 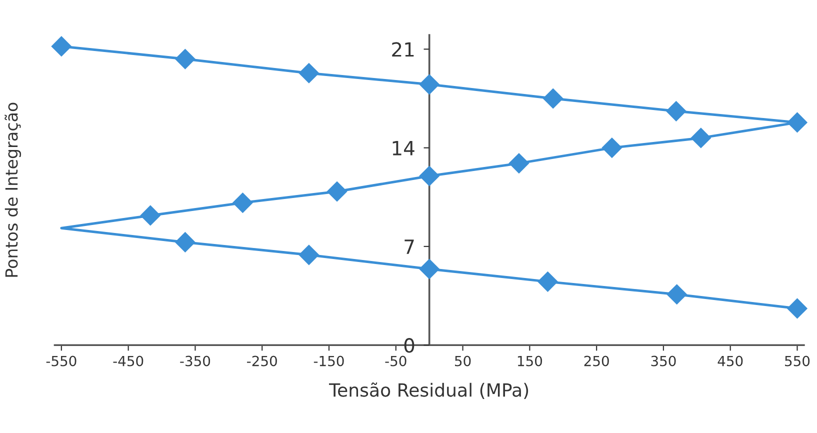 What do you see at coordinates (403, 148) in the screenshot?
I see `y-tick-label: 14` at bounding box center [403, 148].